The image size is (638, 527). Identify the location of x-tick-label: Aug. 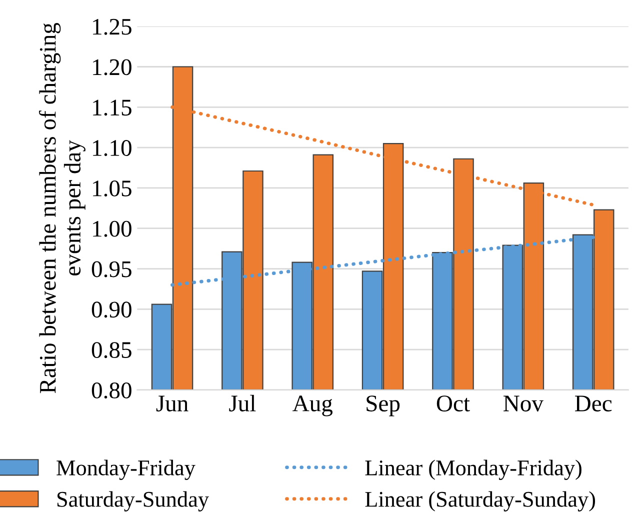
(312, 406).